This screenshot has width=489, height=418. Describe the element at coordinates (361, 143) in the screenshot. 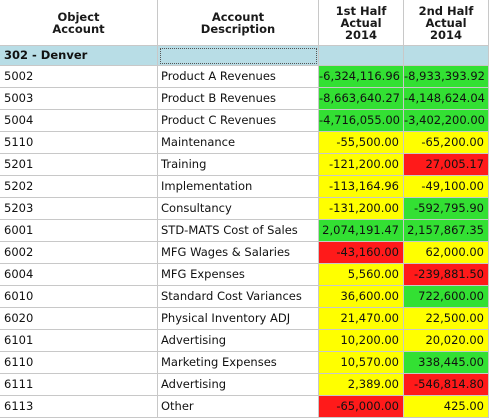

I see `first-half-actual-cell: -55,500.00` at that location.